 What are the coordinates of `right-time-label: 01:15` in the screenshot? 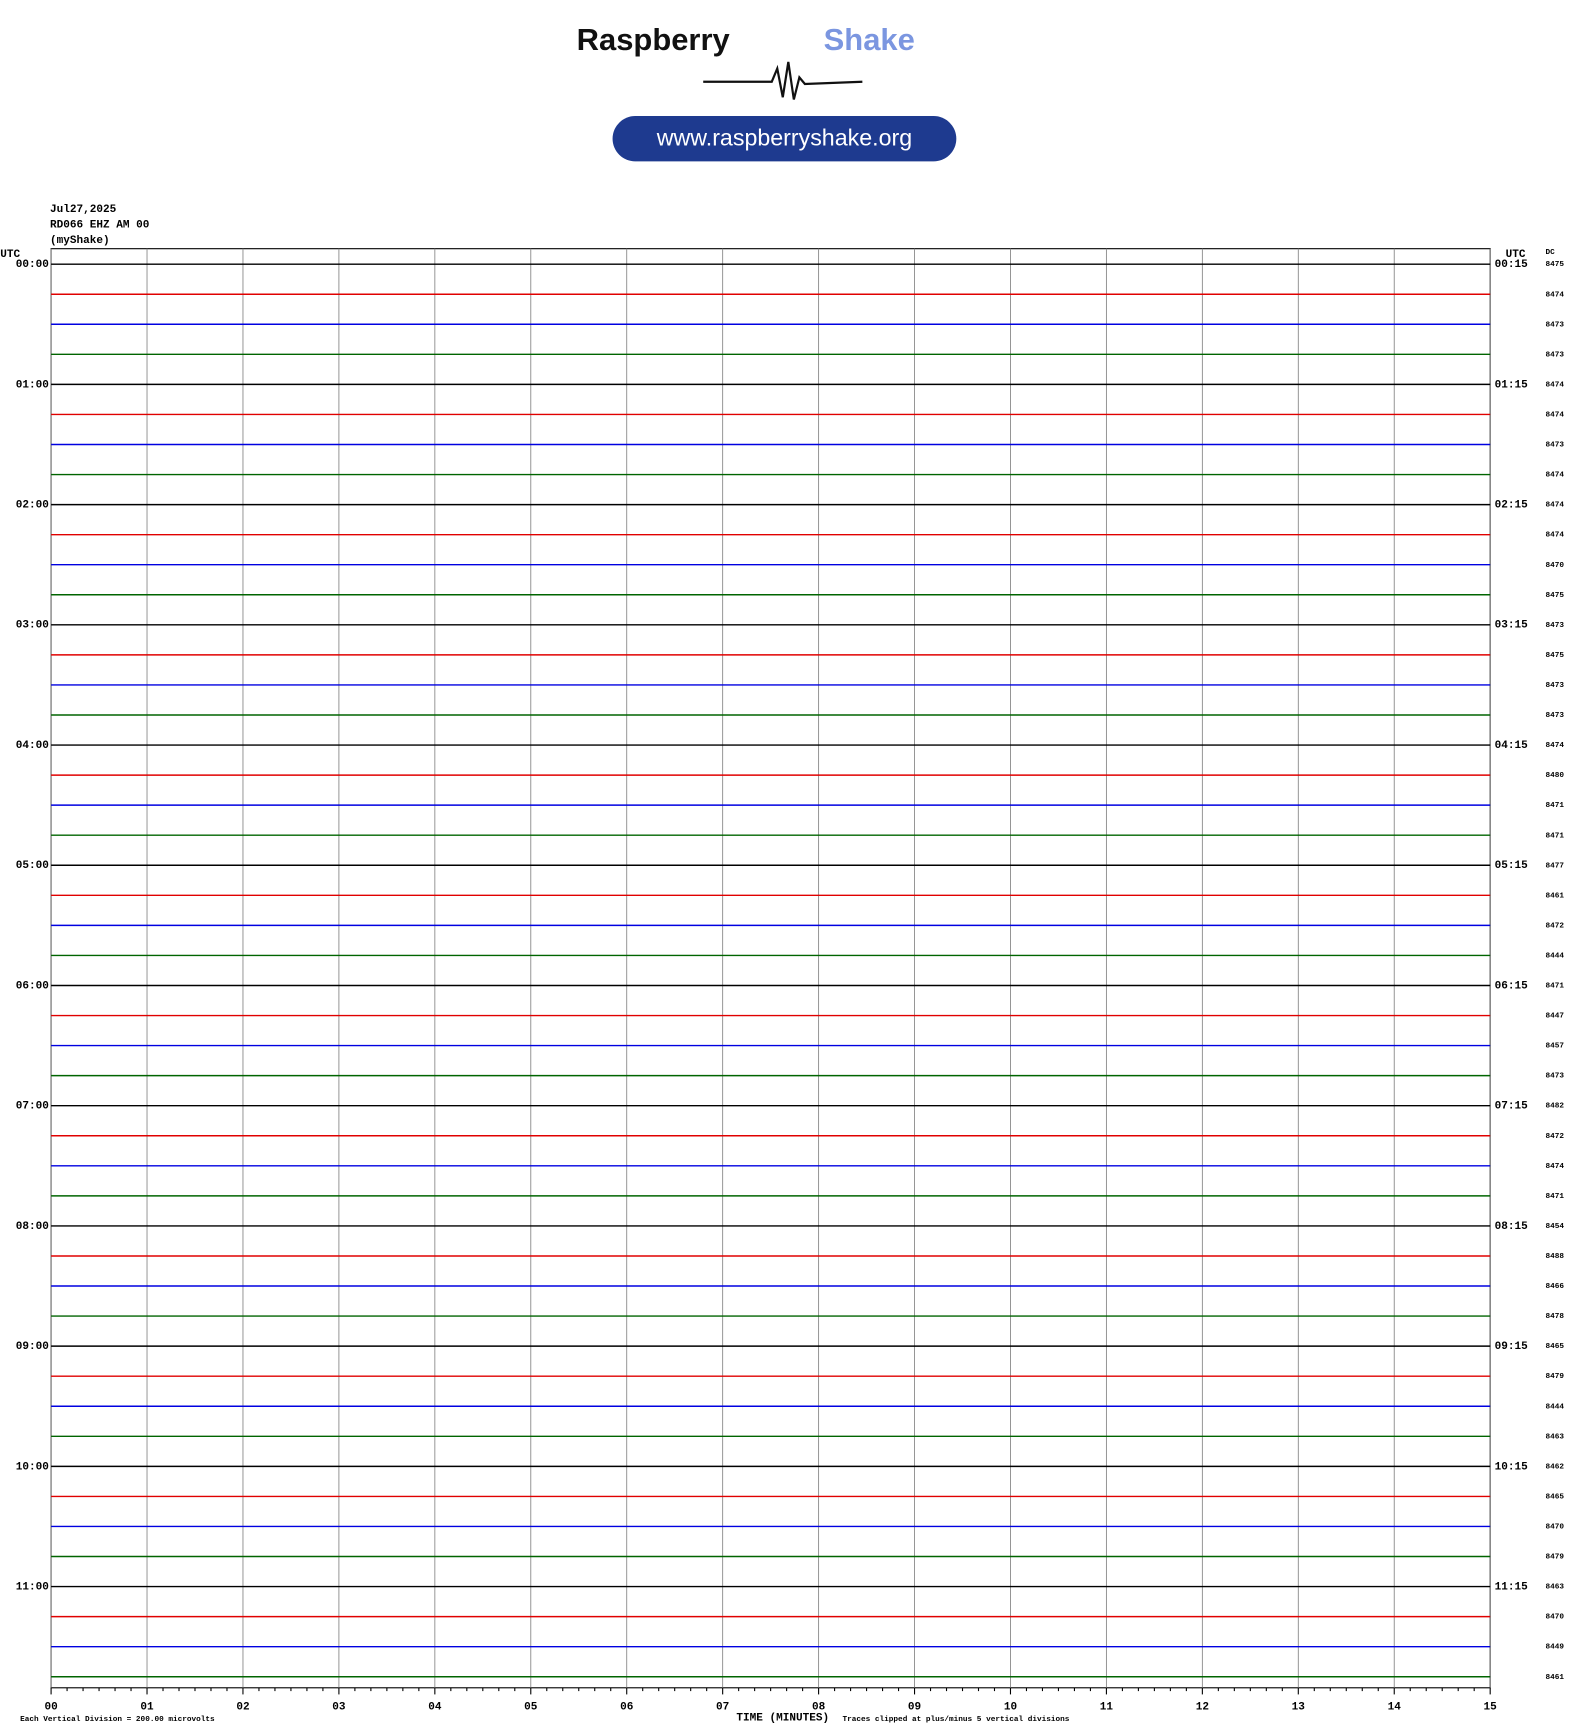 It's located at (1512, 385).